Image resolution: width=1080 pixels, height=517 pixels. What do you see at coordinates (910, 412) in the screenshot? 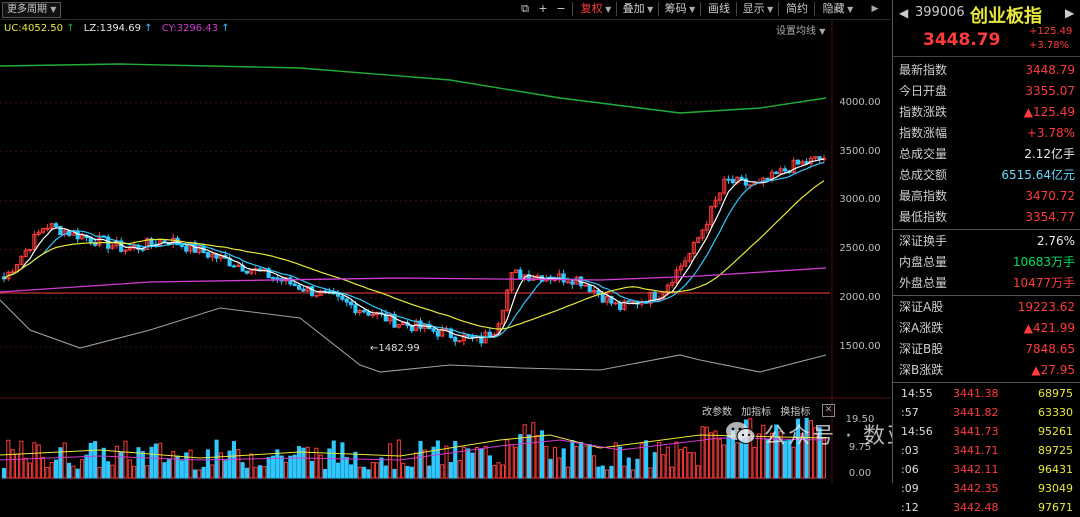
I see `tick-time: :57` at bounding box center [910, 412].